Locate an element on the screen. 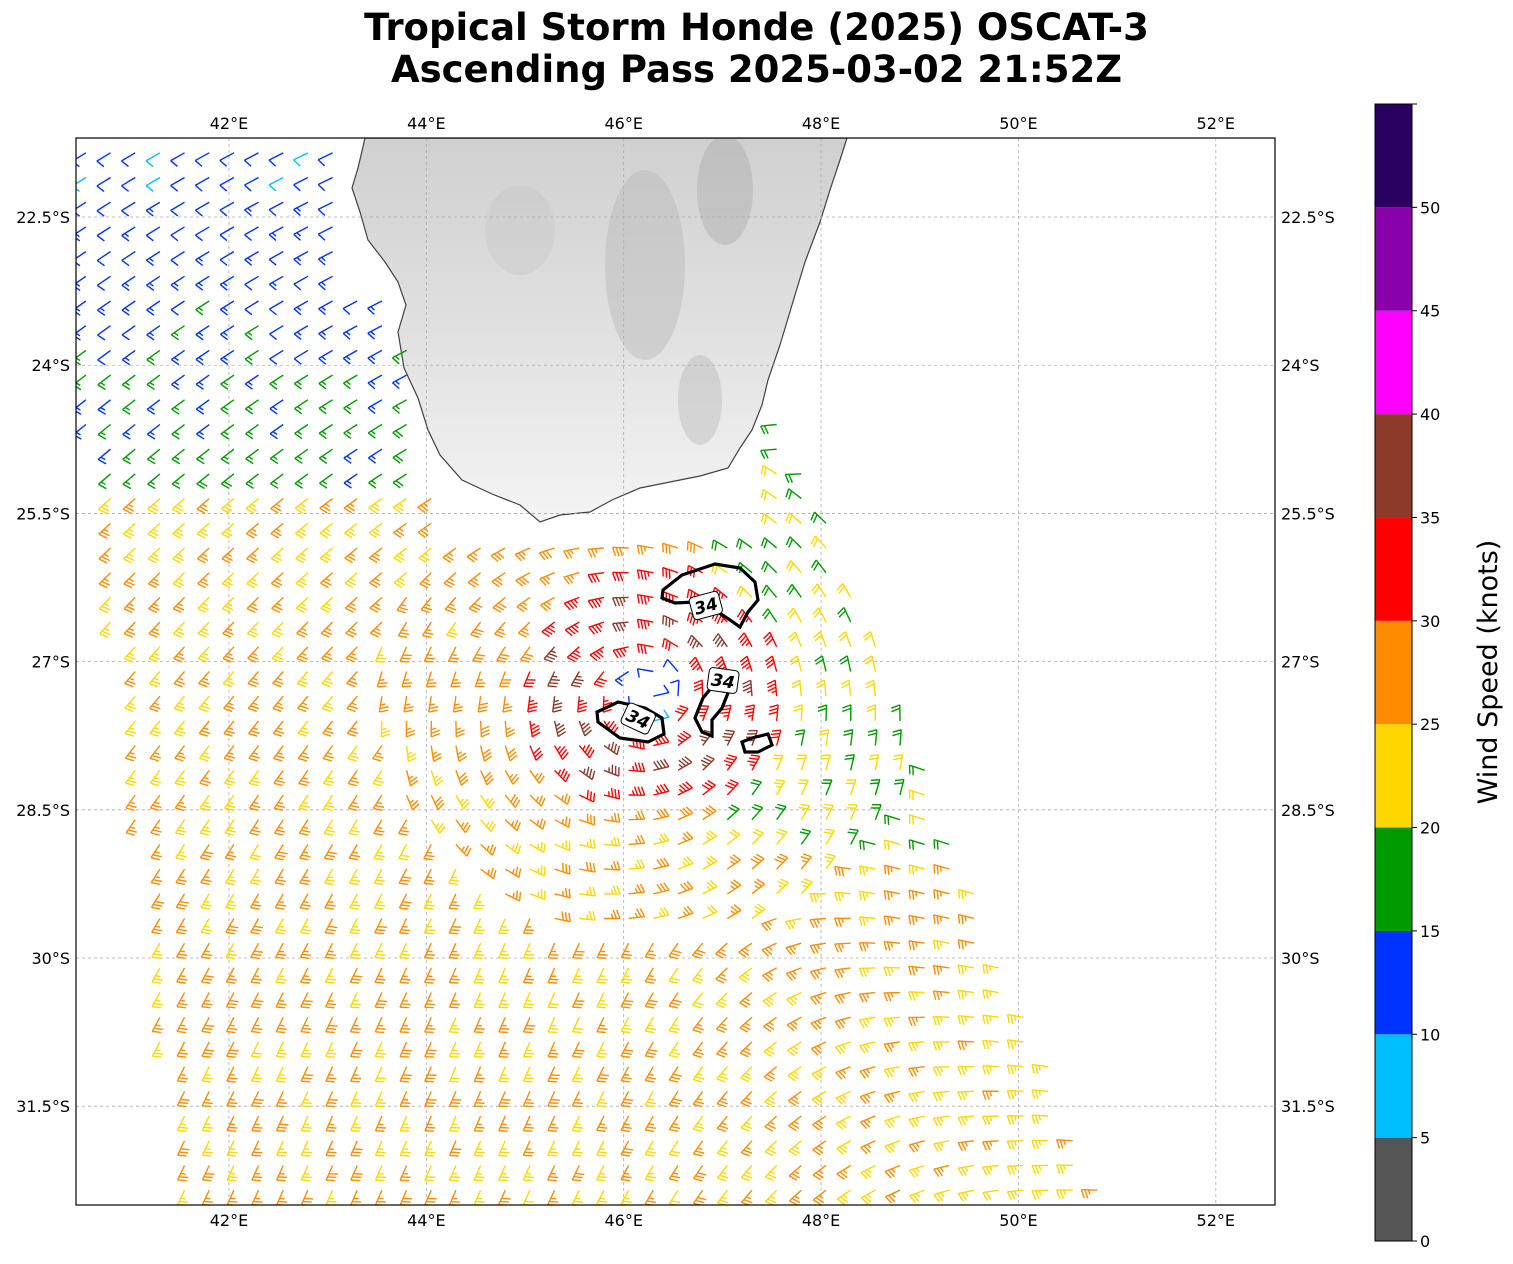 The width and height of the screenshot is (1513, 1264). lat-tick-label-left: 24°S is located at coordinates (50, 365).